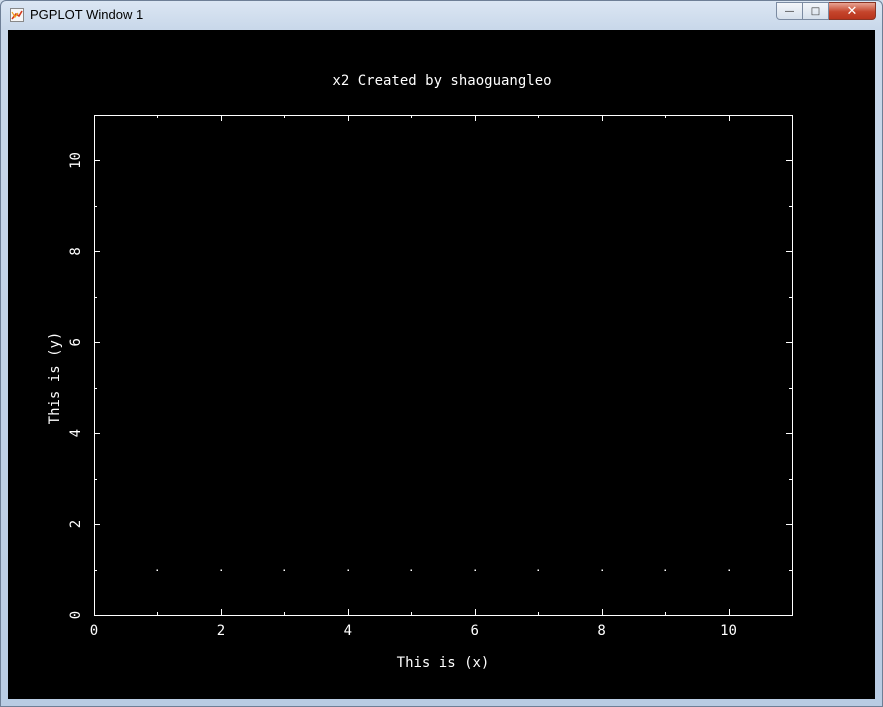 This screenshot has height=707, width=883. Describe the element at coordinates (728, 631) in the screenshot. I see `x-tick-label: 10` at that location.